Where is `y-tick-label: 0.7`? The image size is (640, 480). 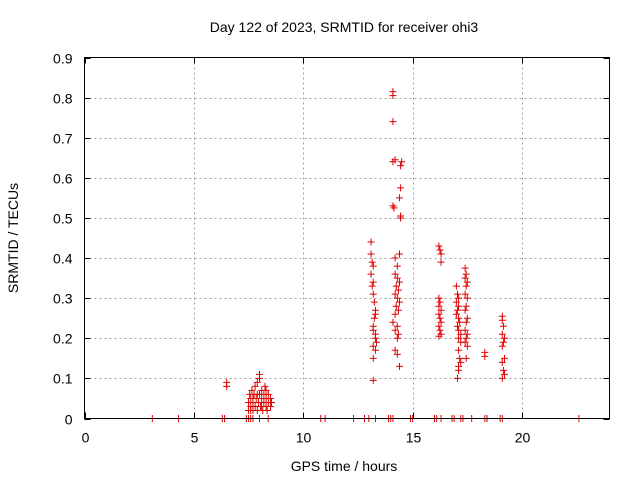 y-tick-label: 0.7 is located at coordinates (63, 139).